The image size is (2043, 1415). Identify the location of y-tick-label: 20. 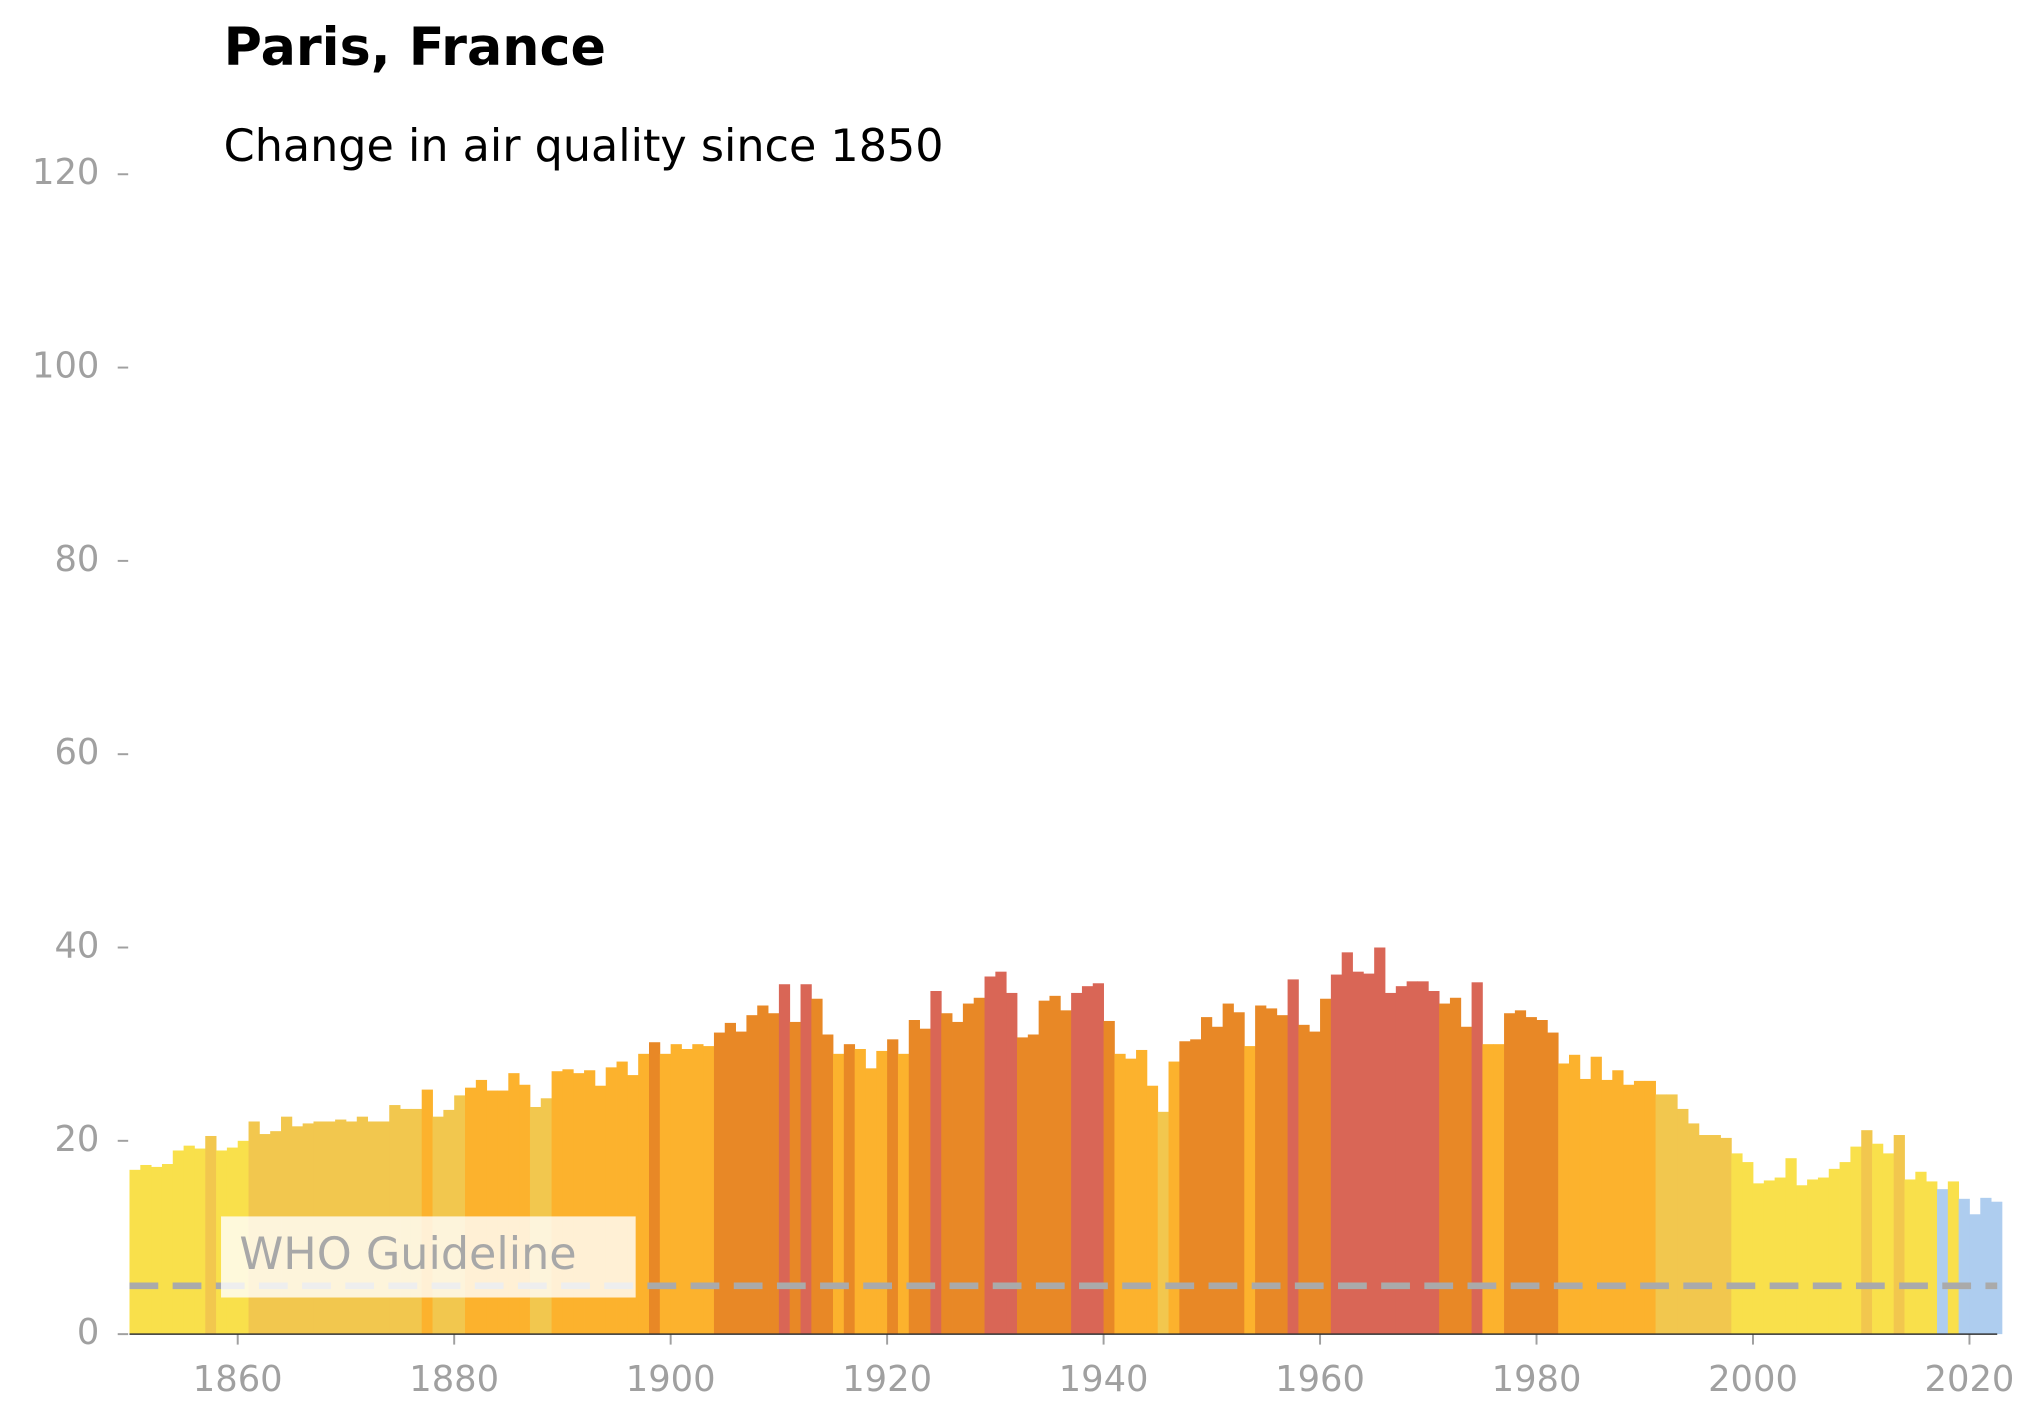
(76, 1139).